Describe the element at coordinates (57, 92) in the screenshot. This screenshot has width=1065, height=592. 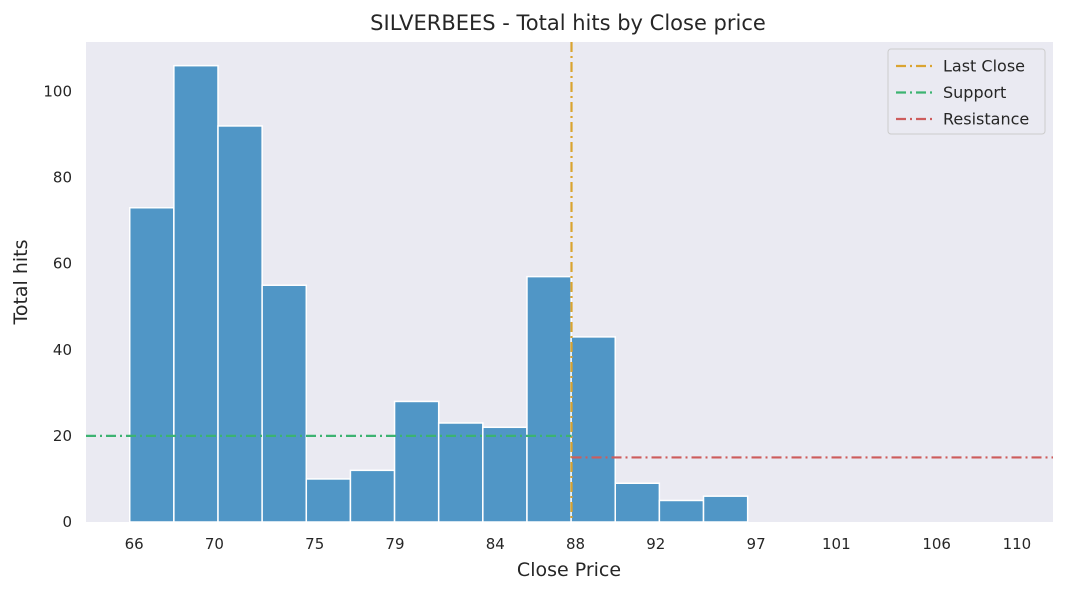
I see `y-tick-label: 100` at that location.